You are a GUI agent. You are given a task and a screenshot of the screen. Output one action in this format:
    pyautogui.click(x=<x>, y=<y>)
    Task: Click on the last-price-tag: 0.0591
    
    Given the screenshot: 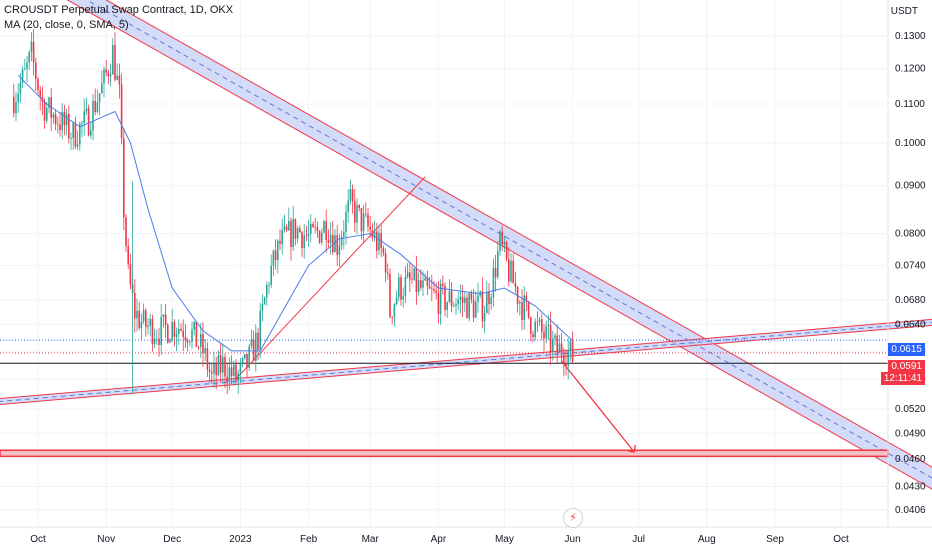 What is the action you would take?
    pyautogui.click(x=906, y=366)
    